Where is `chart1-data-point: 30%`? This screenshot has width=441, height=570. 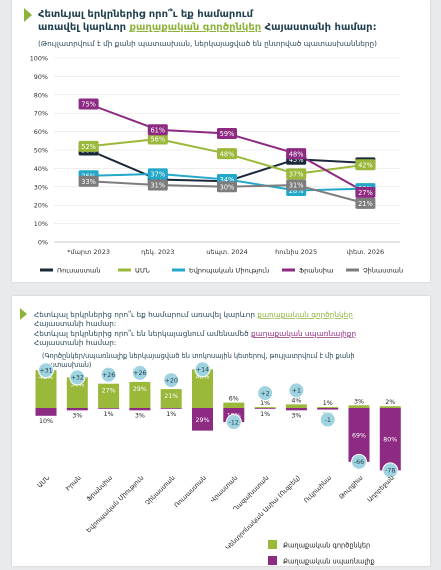 chart1-data-point: 30% is located at coordinates (227, 187).